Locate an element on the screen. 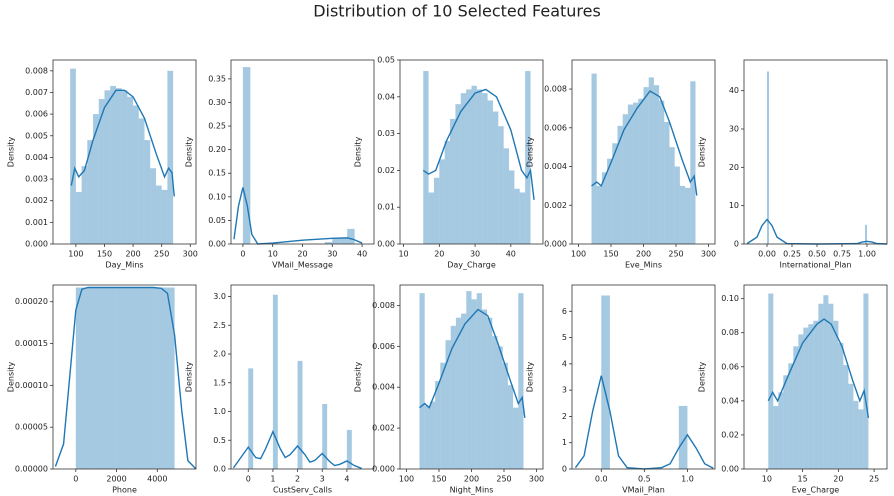 This screenshot has width=894, height=496. y-tick-label: 3 is located at coordinates (564, 390).